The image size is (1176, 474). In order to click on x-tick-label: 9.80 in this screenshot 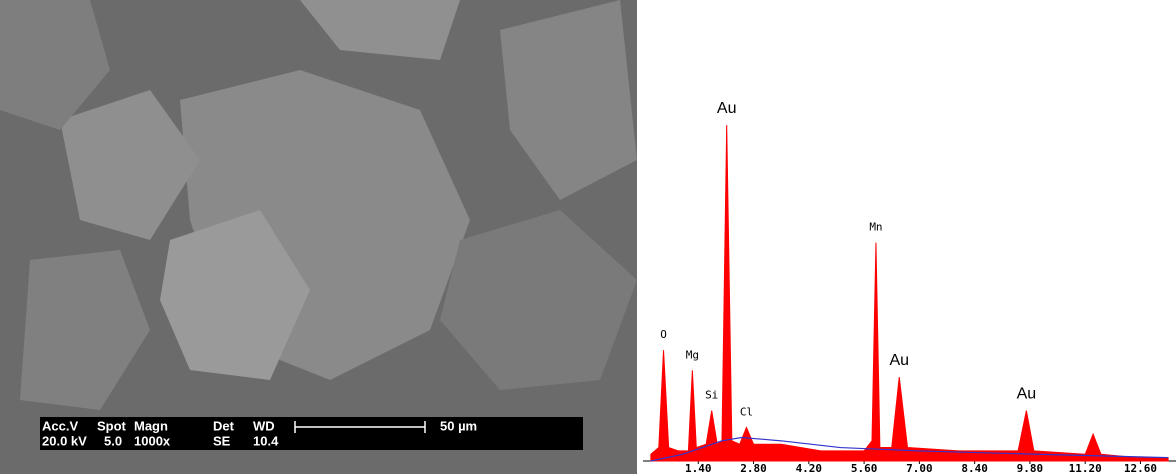, I will do `click(1030, 468)`.